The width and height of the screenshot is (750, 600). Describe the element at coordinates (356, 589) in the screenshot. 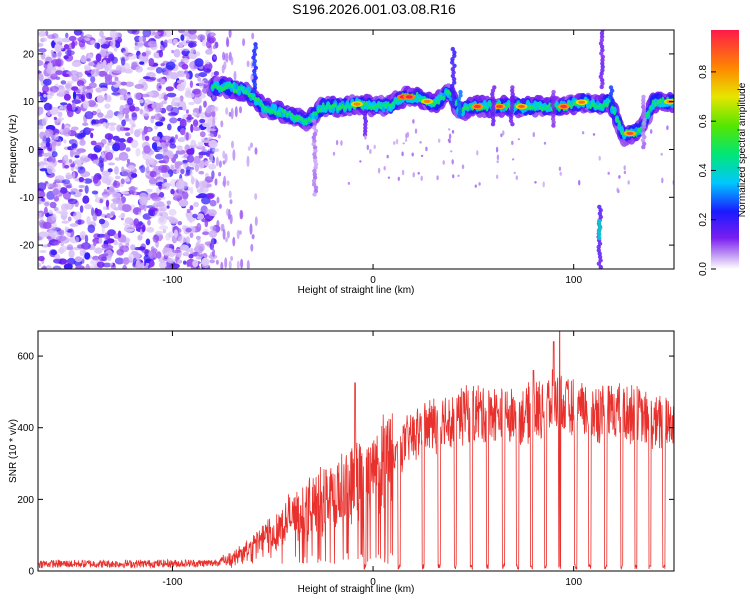

I see `snr-x-axis-label: Height of straight line (km)` at that location.